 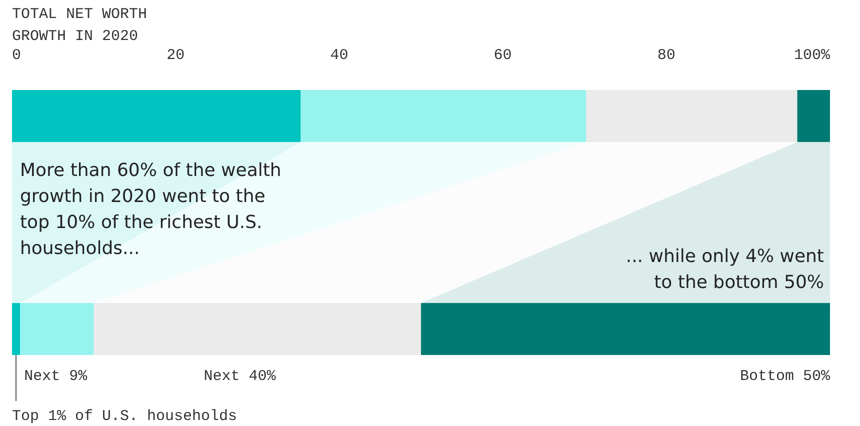 I want to click on x-tick-label: 60, so click(x=503, y=55).